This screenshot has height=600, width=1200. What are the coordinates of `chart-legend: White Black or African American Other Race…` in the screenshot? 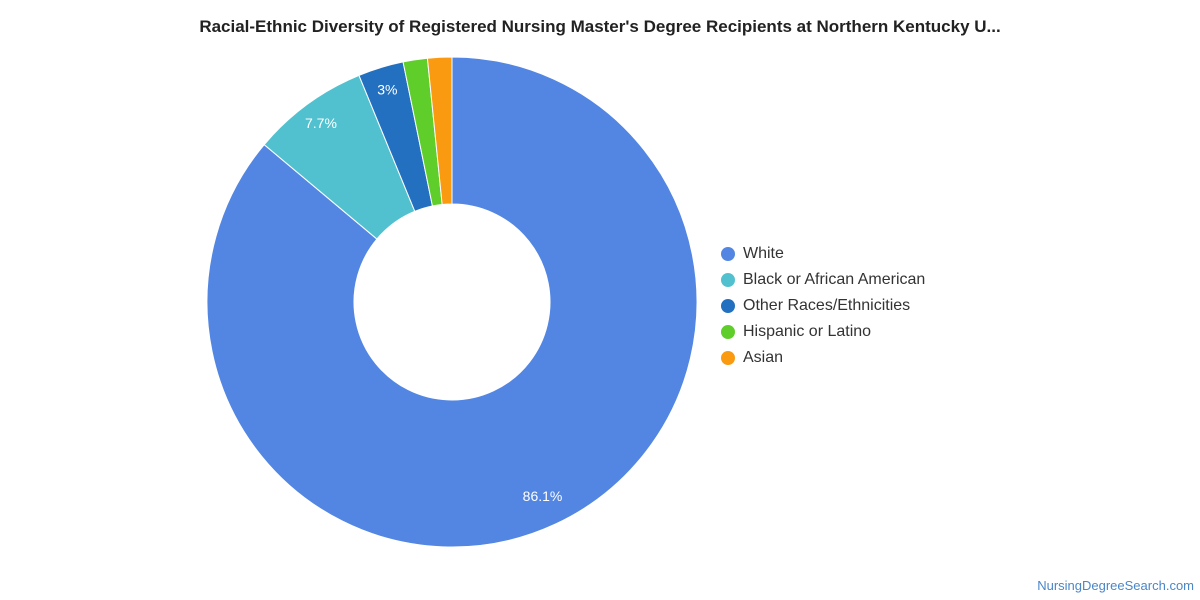 It's located at (823, 306).